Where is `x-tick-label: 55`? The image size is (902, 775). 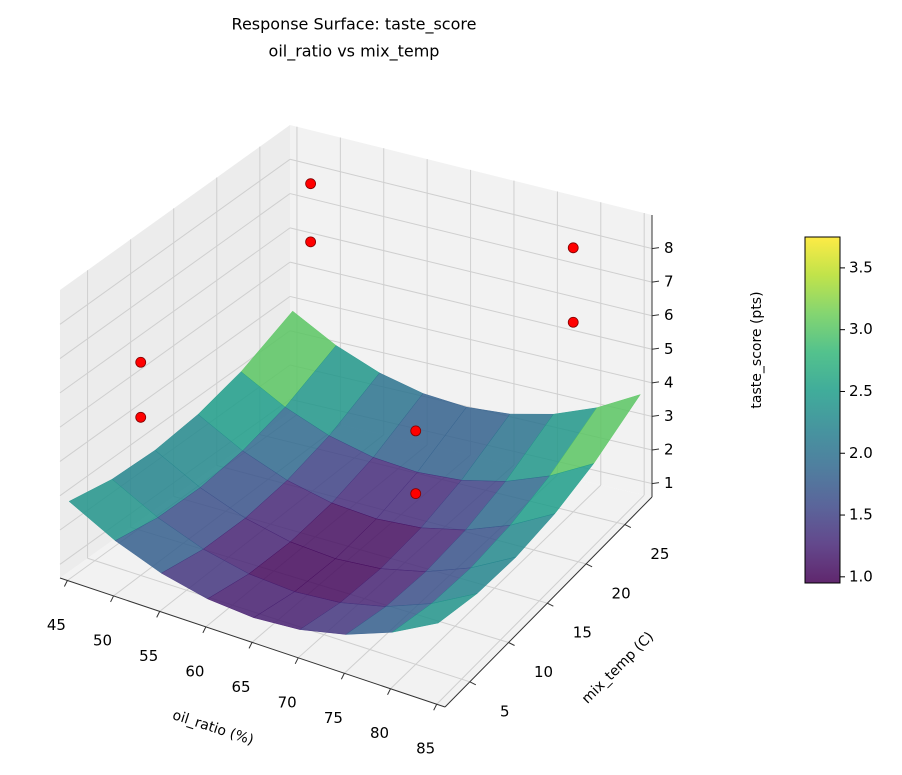
x-tick-label: 55 is located at coordinates (148, 656).